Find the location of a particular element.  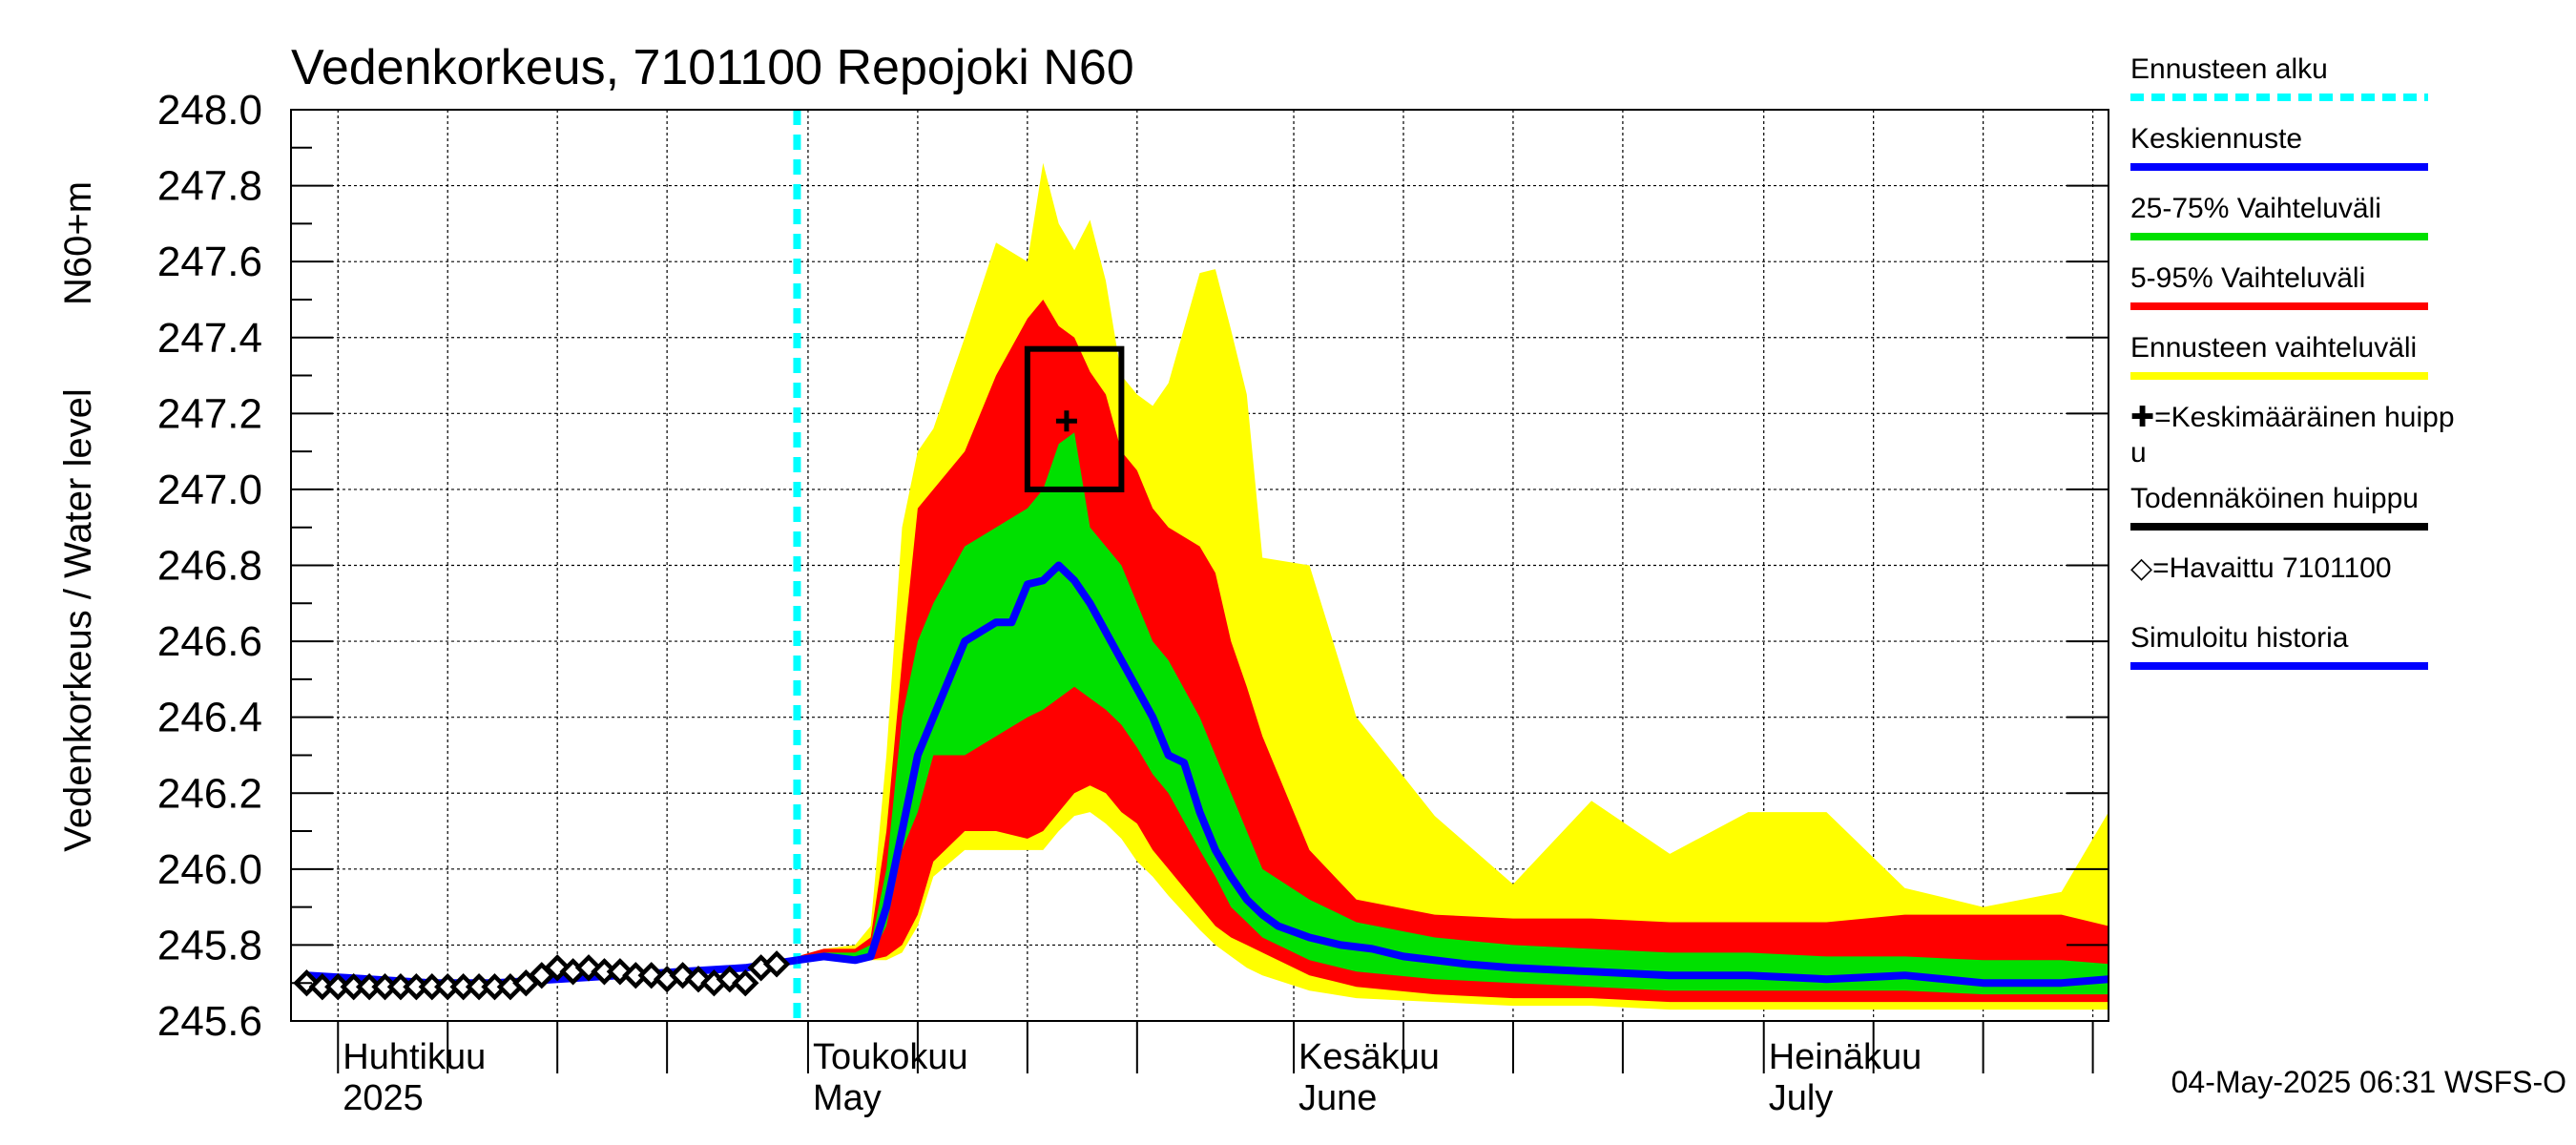

y-tick-label: 245.8 is located at coordinates (209, 945).